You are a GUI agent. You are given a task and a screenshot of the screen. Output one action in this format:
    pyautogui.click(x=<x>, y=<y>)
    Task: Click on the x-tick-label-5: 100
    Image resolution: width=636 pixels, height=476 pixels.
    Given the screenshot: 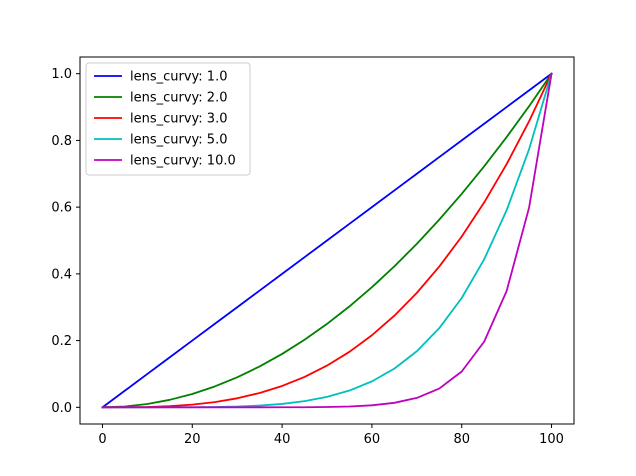 What is the action you would take?
    pyautogui.click(x=551, y=439)
    